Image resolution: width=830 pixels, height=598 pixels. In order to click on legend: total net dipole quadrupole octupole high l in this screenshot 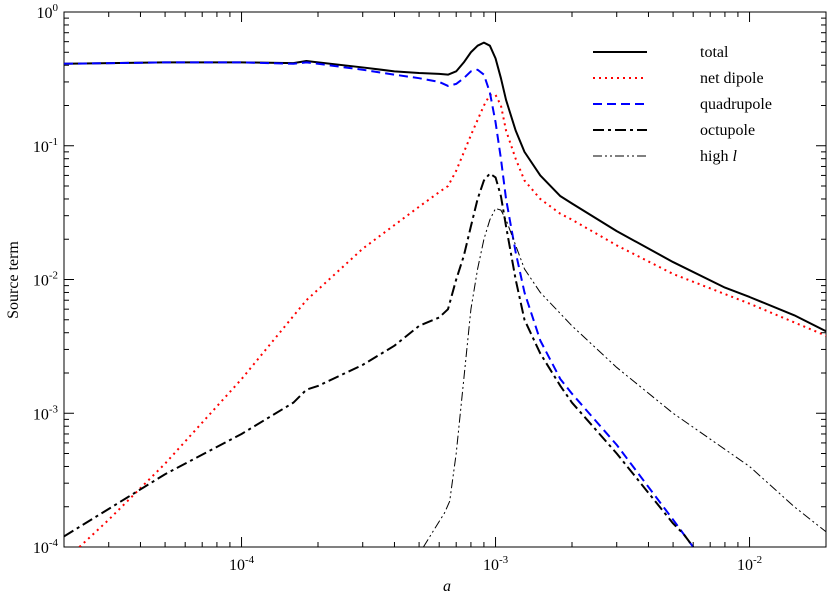, I will do `click(682, 104)`.